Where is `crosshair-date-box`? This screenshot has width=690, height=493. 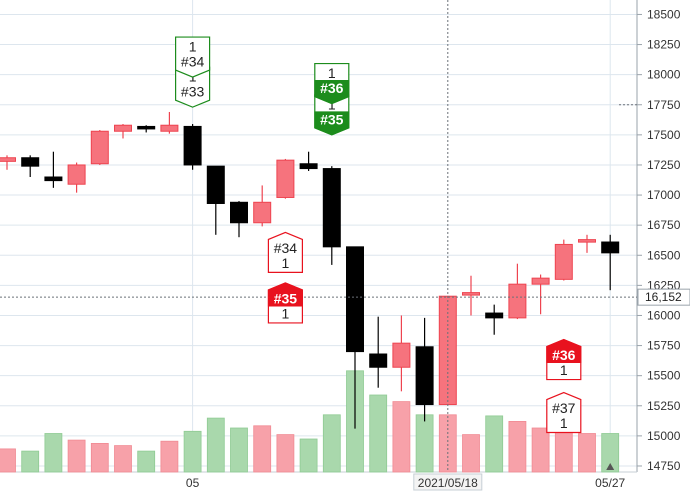
crosshair-date-box is located at coordinates (448, 482).